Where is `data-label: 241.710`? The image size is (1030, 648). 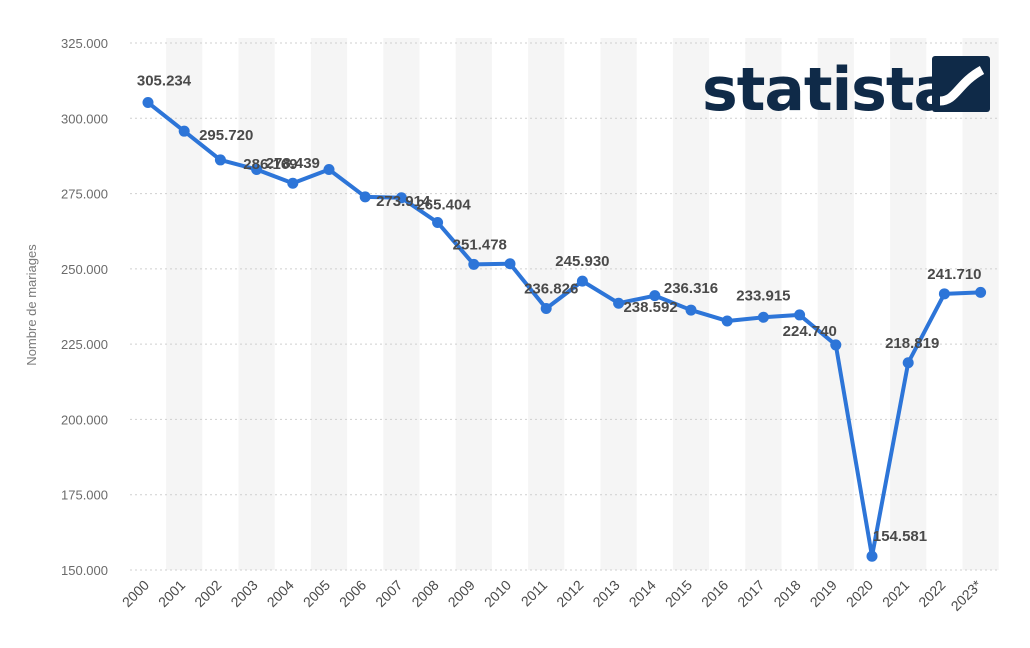 data-label: 241.710 is located at coordinates (954, 274).